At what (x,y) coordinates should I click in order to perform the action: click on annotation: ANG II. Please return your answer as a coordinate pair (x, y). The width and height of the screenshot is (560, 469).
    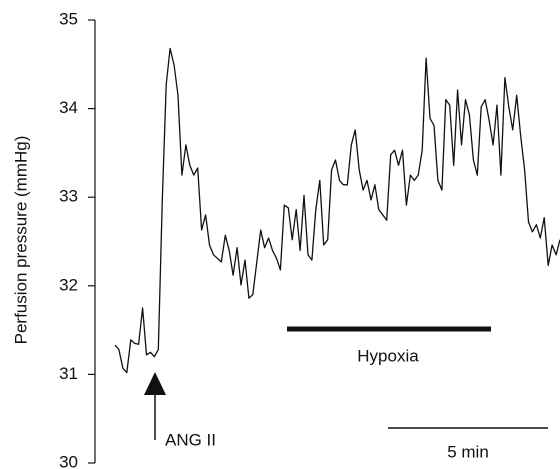
    Looking at the image, I should click on (190, 439).